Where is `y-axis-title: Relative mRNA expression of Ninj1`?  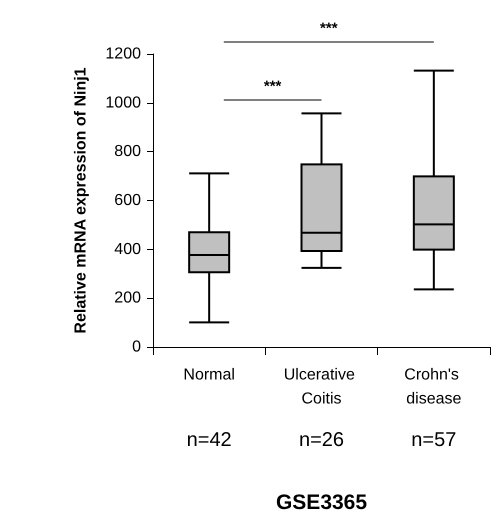
y-axis-title: Relative mRNA expression of Ninj1 is located at coordinates (81, 200).